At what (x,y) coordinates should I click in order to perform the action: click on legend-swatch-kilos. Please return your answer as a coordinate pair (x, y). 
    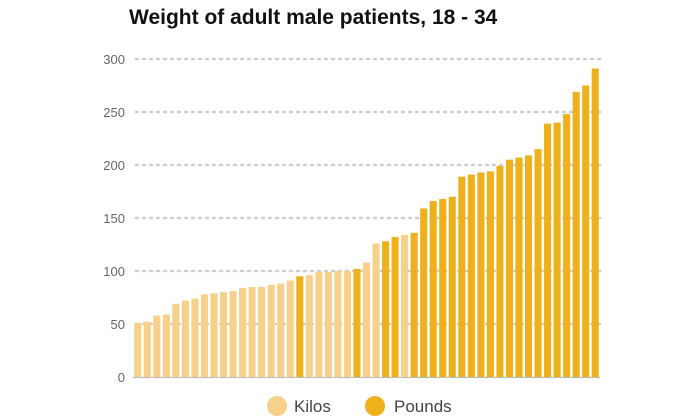
    Looking at the image, I should click on (277, 406).